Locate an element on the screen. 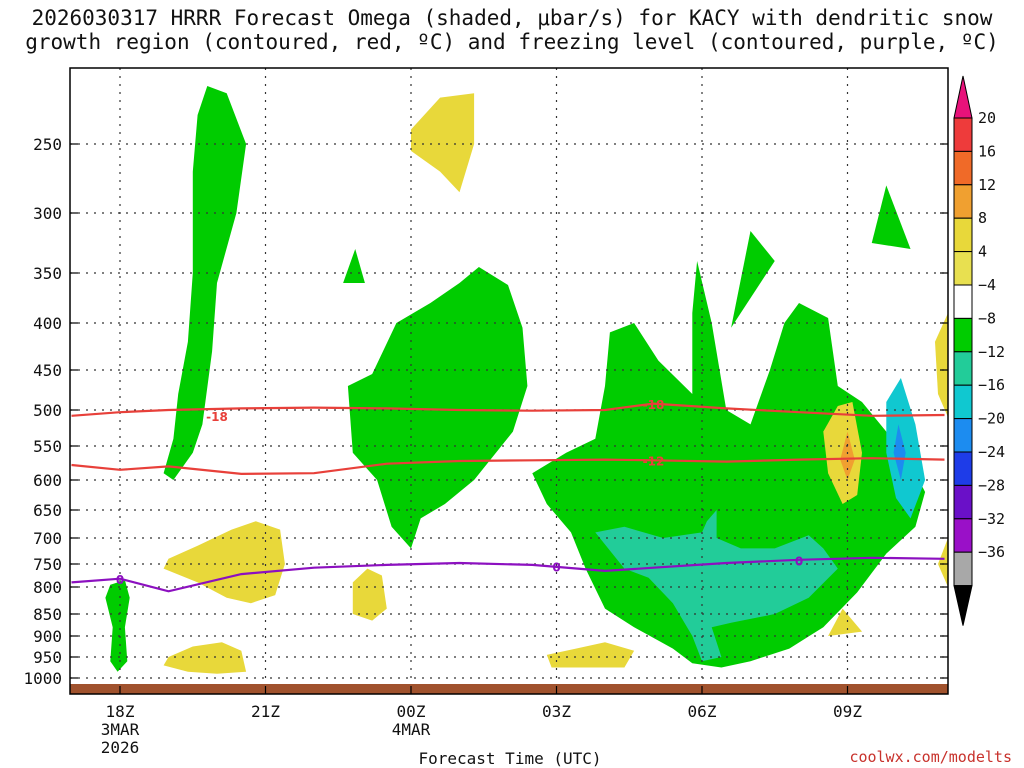 This screenshot has height=768, width=1024. colorbar-label: −32 is located at coordinates (991, 519).